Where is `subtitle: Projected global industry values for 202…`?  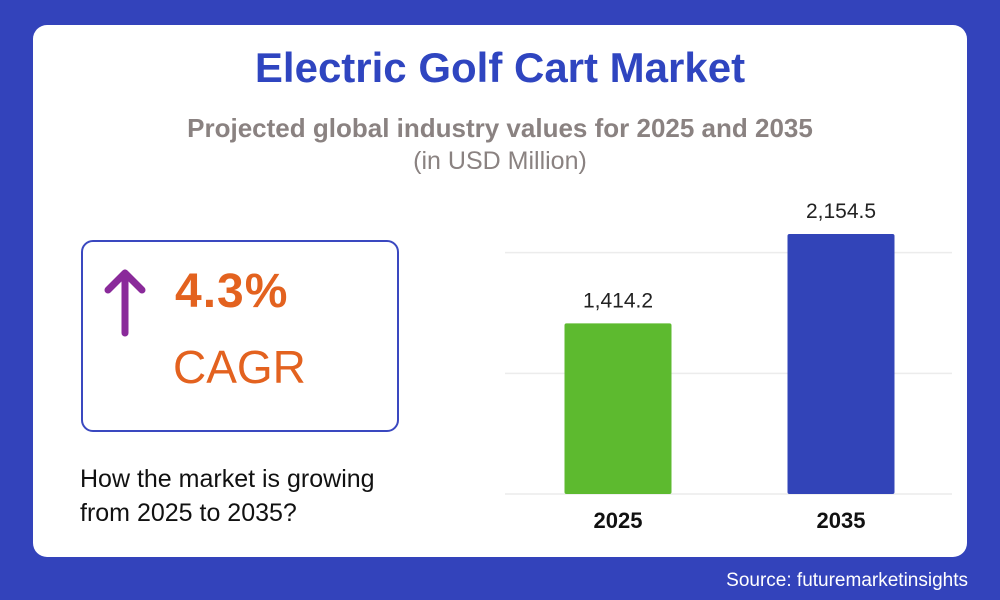
subtitle: Projected global industry values for 202… is located at coordinates (500, 128).